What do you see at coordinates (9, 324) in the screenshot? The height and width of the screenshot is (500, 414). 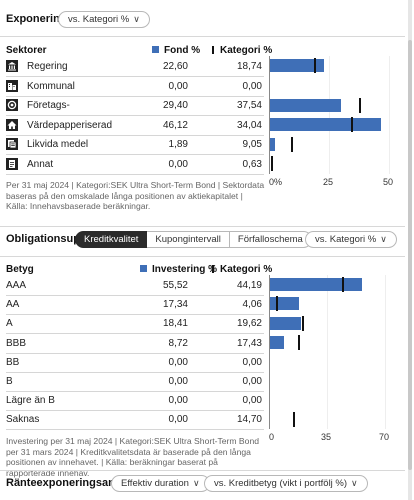 I see `rating-label: A` at bounding box center [9, 324].